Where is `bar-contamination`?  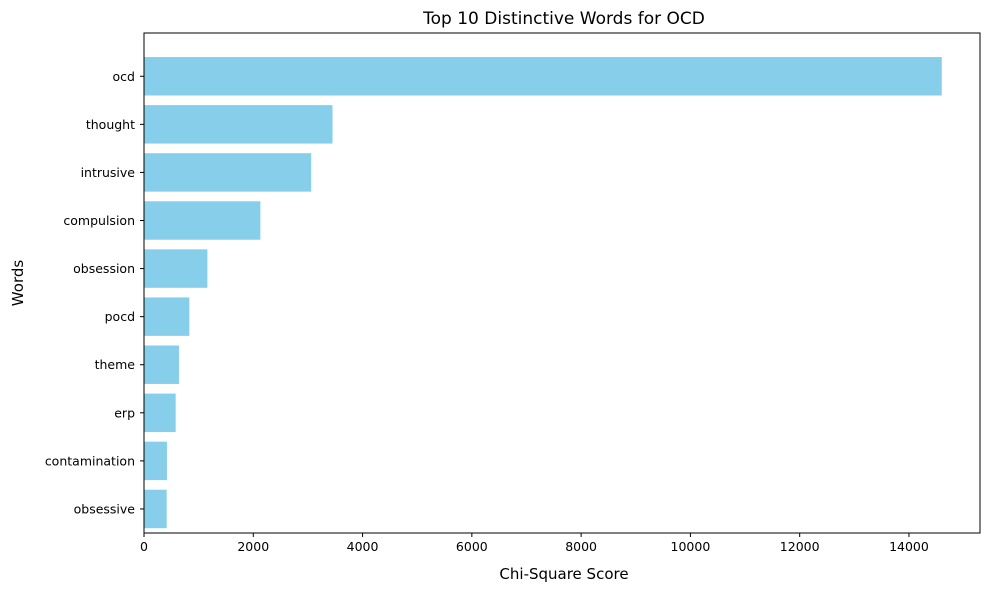
bar-contamination is located at coordinates (155, 461).